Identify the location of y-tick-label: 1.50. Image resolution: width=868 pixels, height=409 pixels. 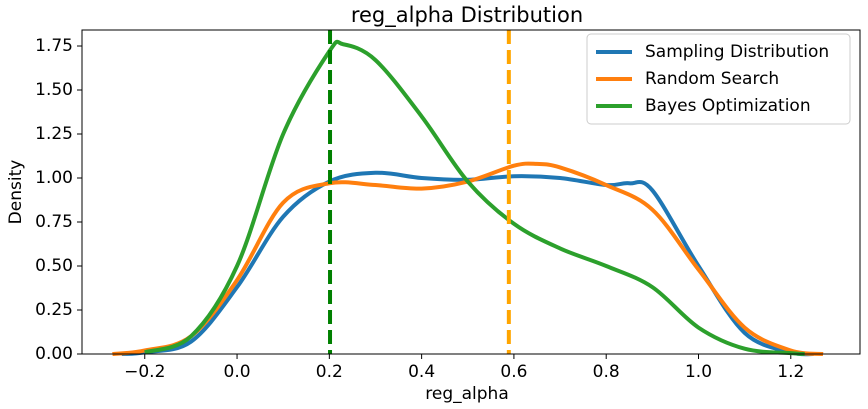
(54, 90).